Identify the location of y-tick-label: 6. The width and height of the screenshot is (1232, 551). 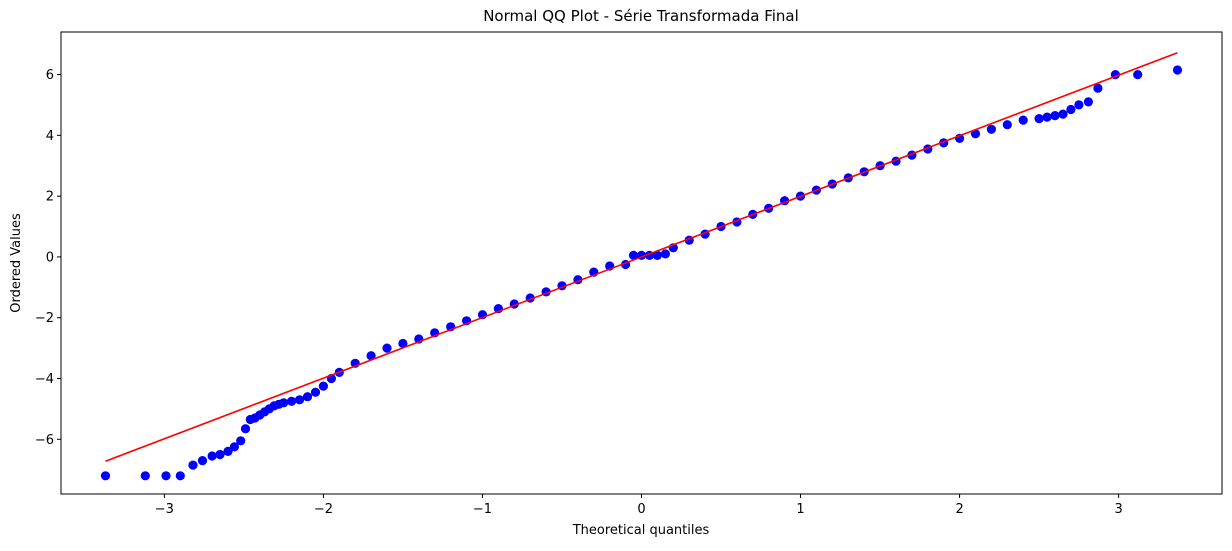
(50, 75).